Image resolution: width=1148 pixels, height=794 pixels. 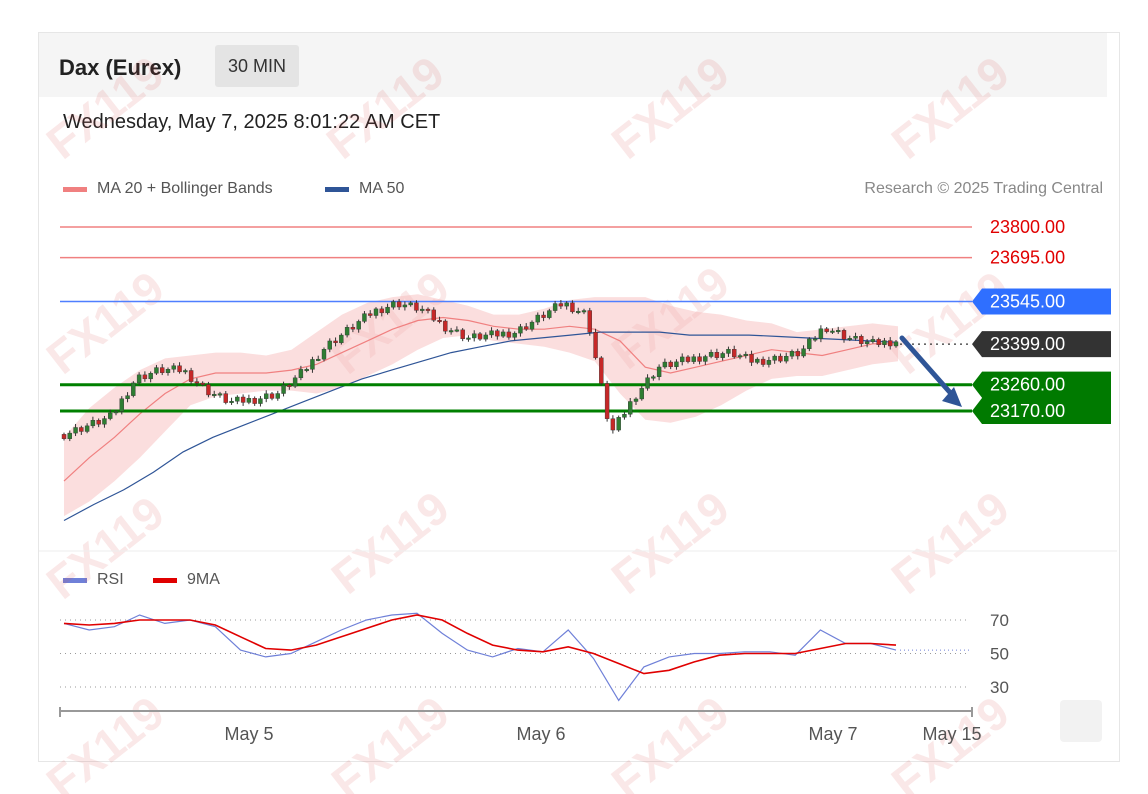 I want to click on level-label: 23545.00, so click(x=1027, y=301).